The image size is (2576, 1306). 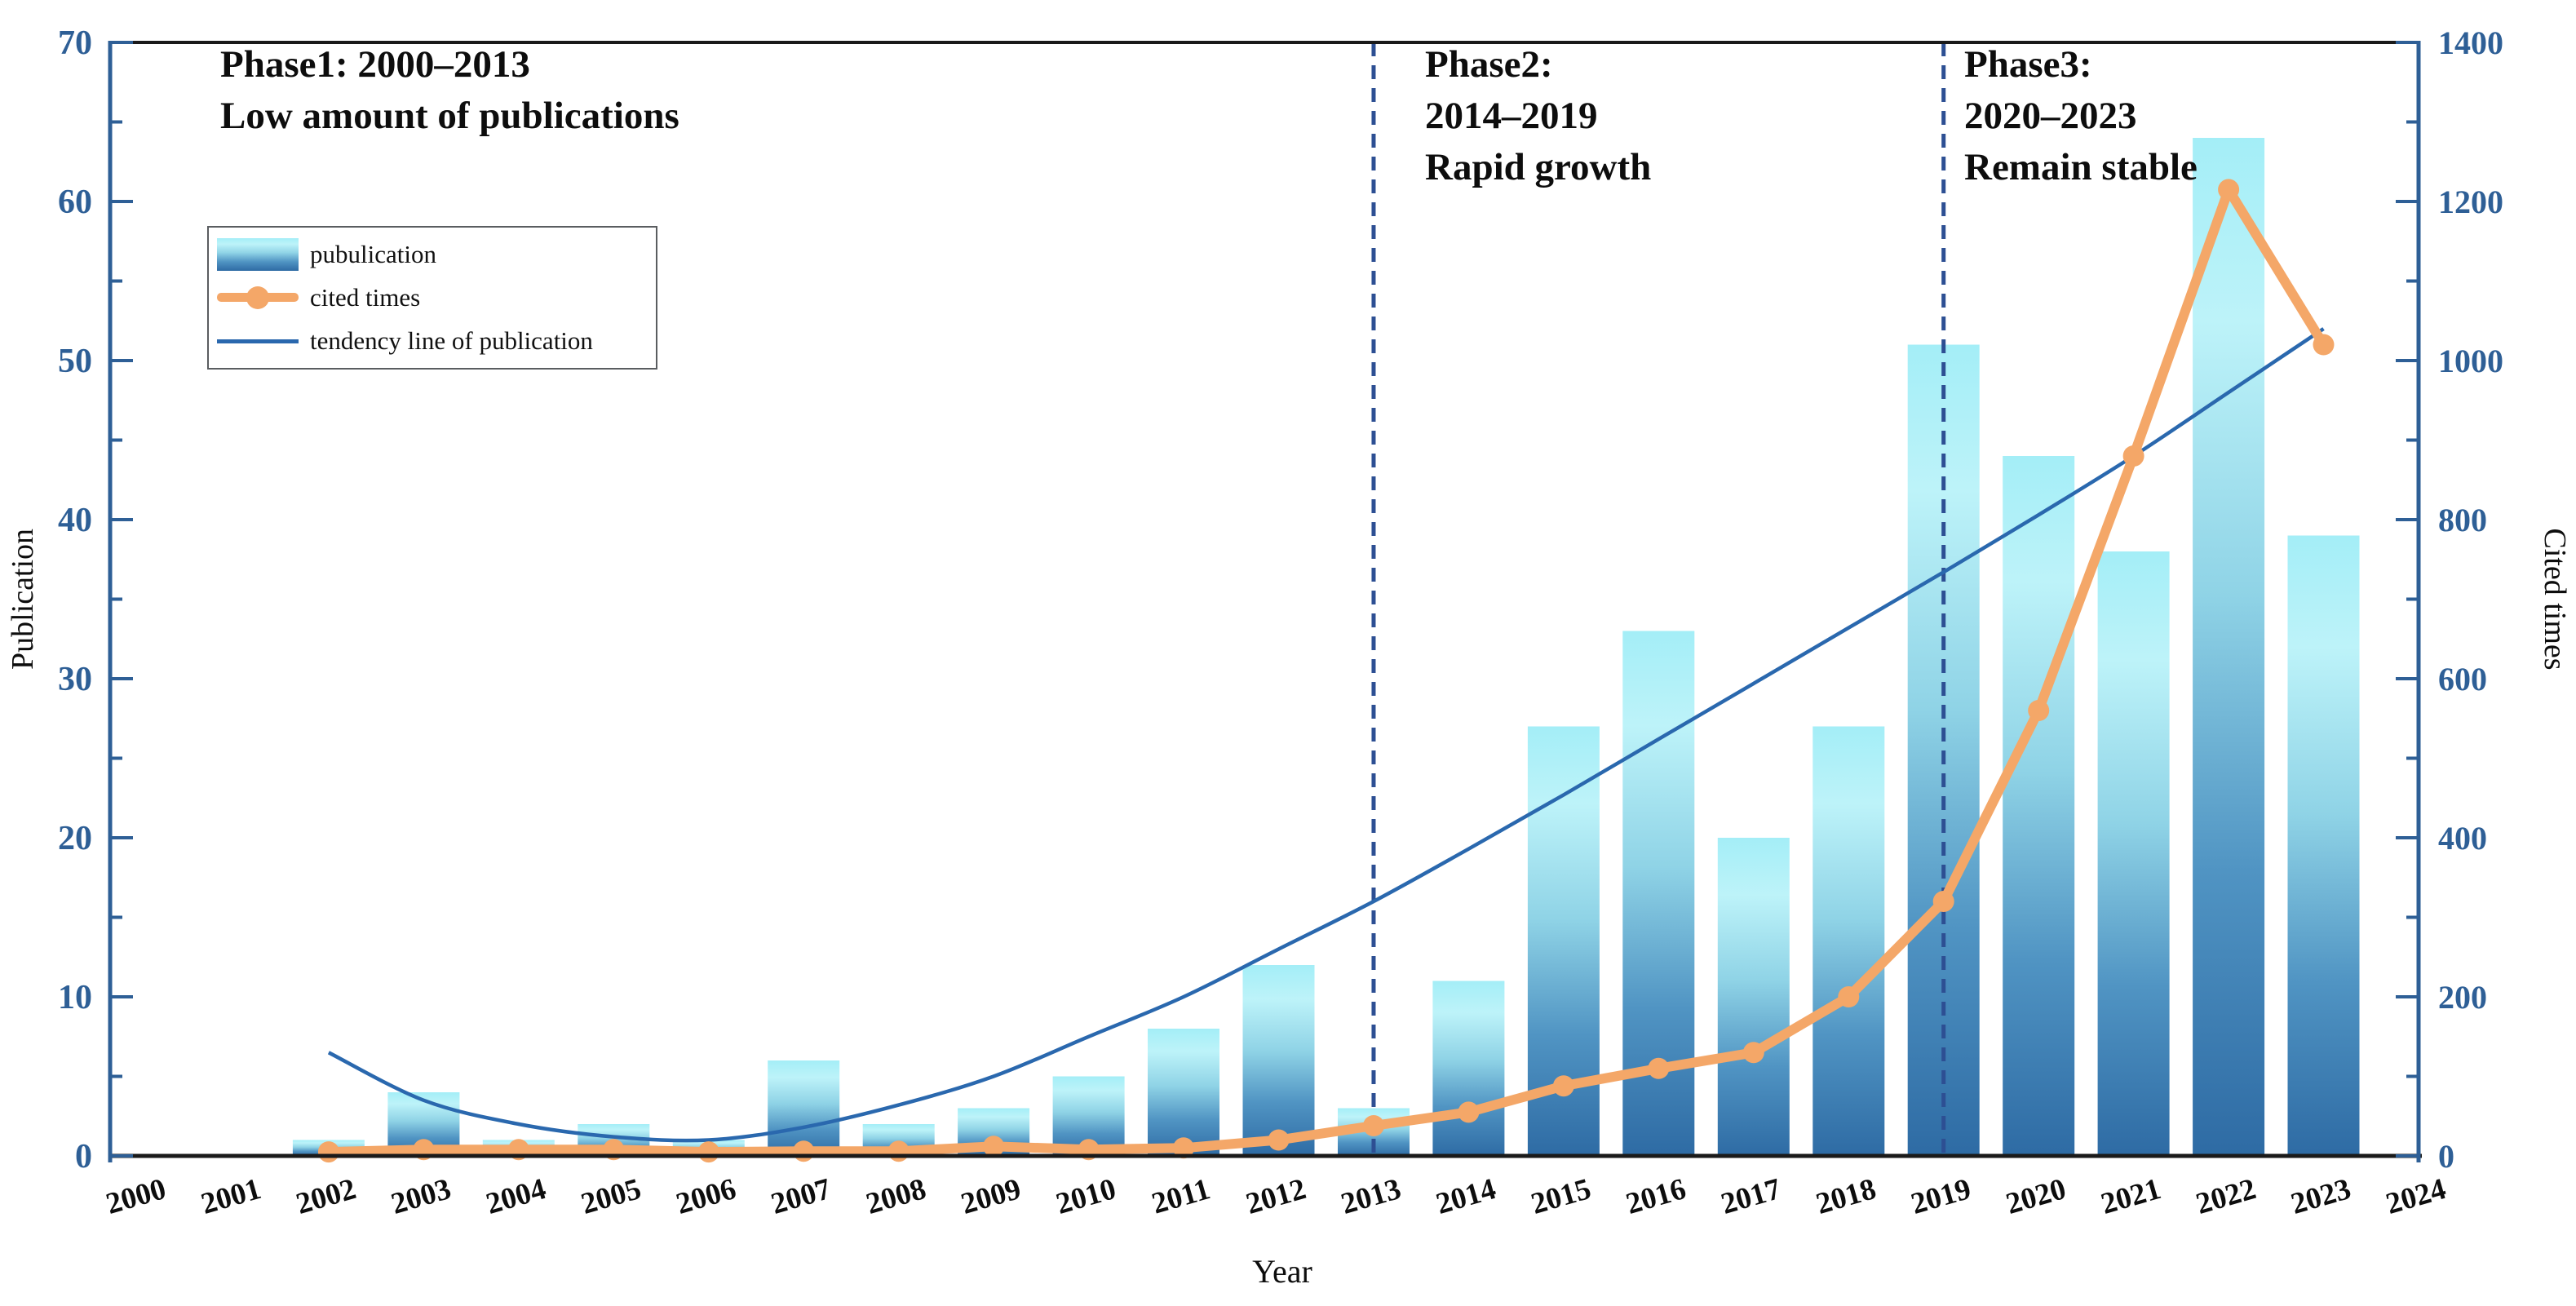 I want to click on x-tick-label-2024: 2024, so click(x=2416, y=1196).